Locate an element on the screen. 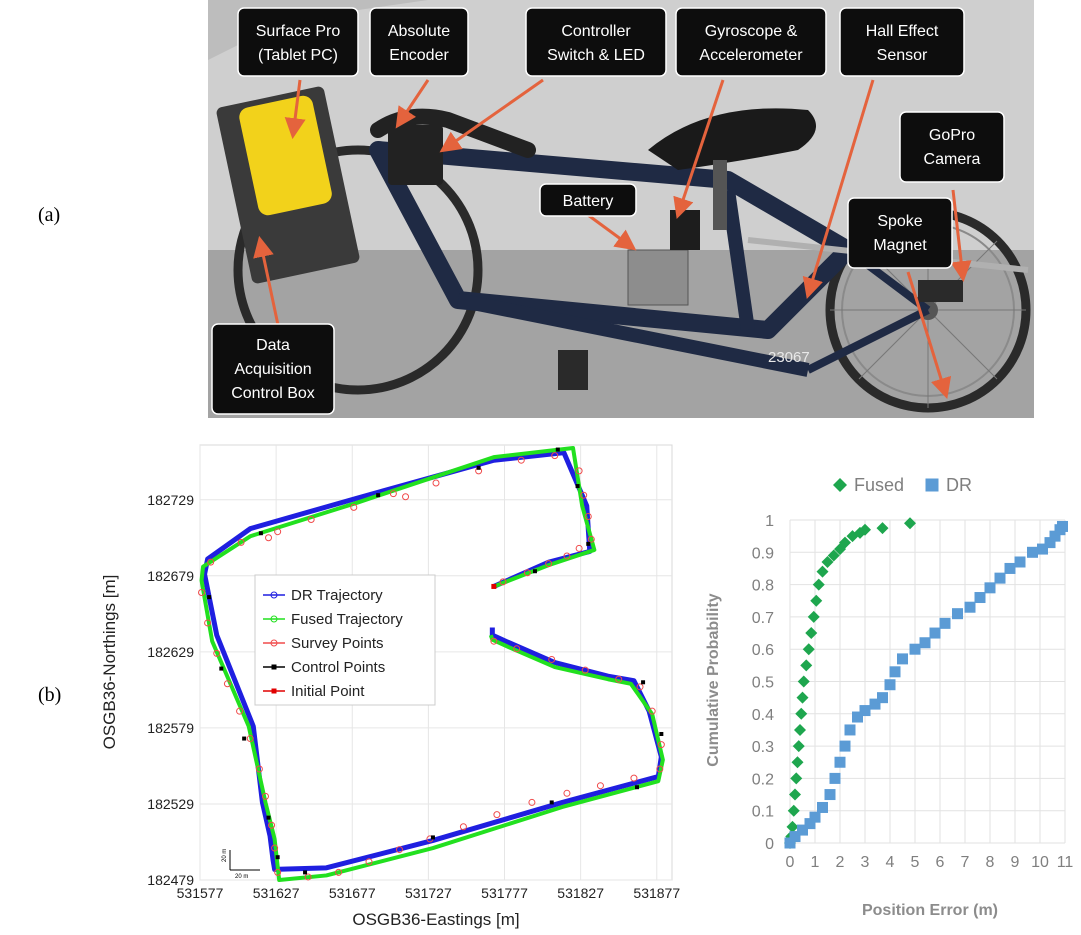 This screenshot has width=1081, height=935. initial-point-marker is located at coordinates (494, 586).